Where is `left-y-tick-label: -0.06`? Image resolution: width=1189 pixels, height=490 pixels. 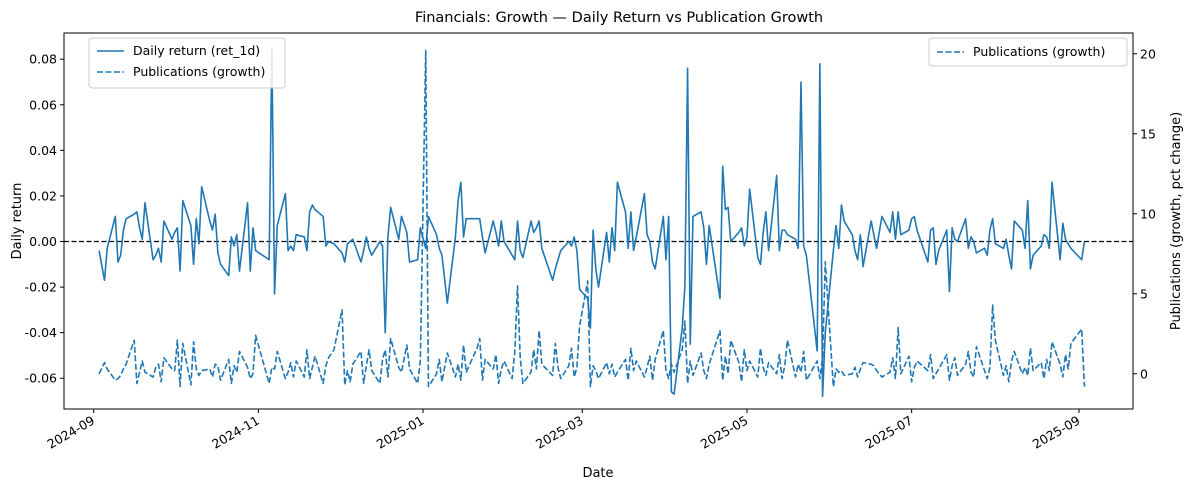 left-y-tick-label: -0.06 is located at coordinates (41, 378).